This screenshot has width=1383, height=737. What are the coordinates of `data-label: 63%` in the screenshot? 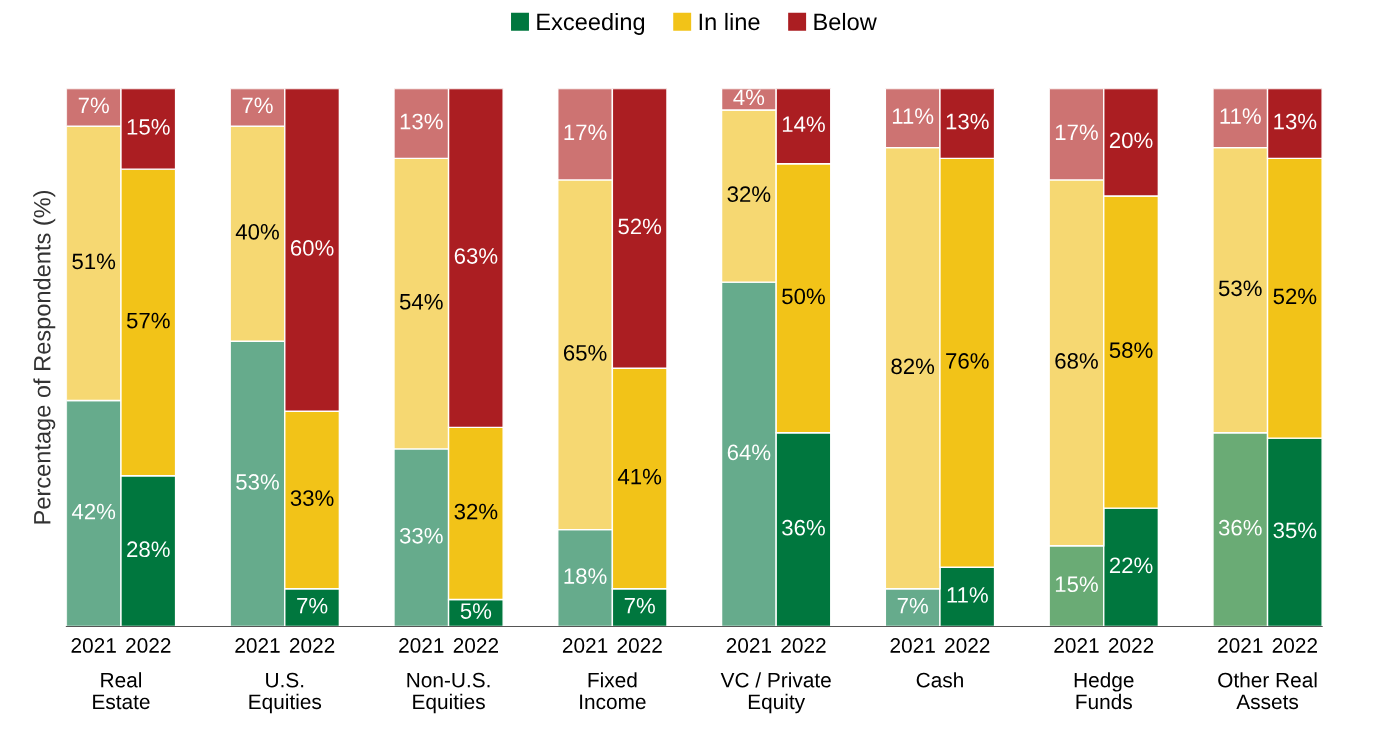 It's located at (476, 256).